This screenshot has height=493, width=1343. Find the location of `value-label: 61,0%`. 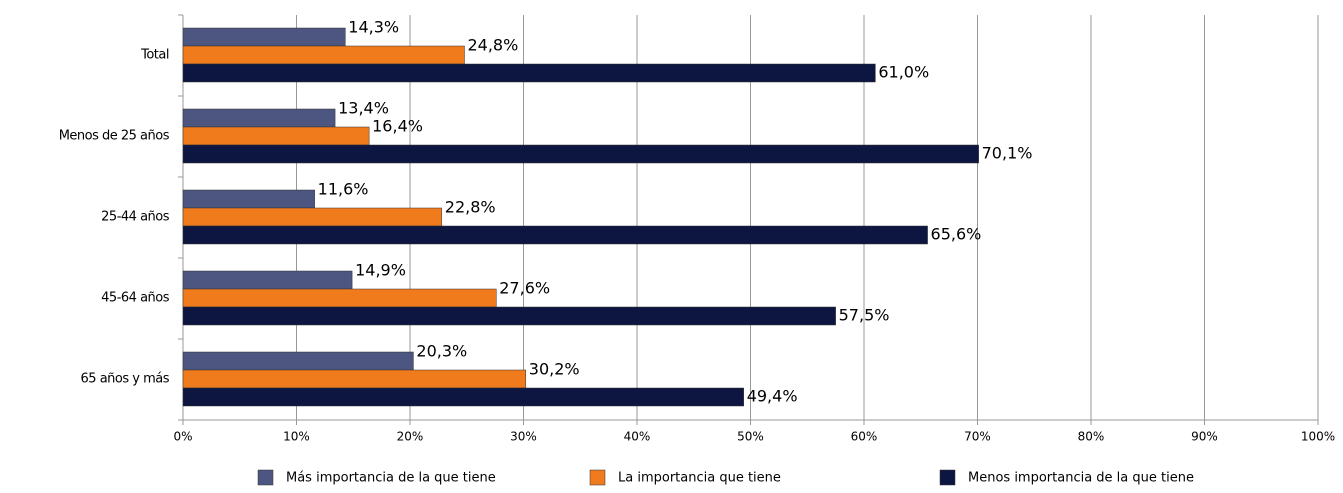

value-label: 61,0% is located at coordinates (903, 72).